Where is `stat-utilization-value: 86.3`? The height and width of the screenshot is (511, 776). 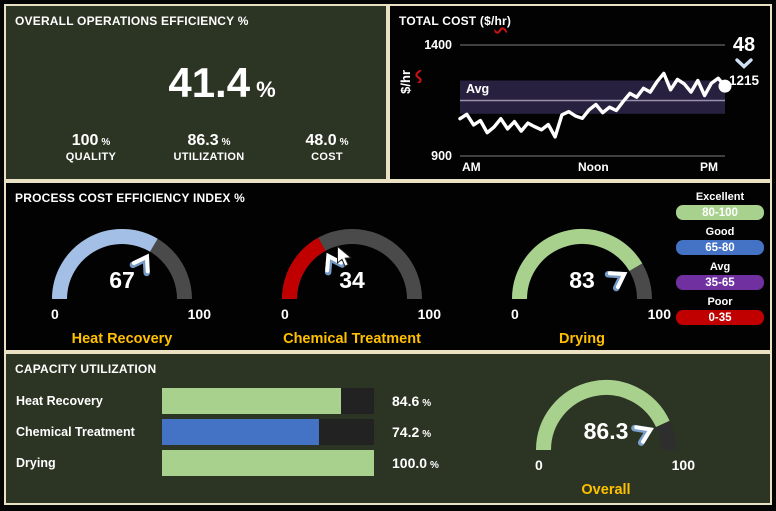
stat-utilization-value: 86.3 is located at coordinates (203, 140).